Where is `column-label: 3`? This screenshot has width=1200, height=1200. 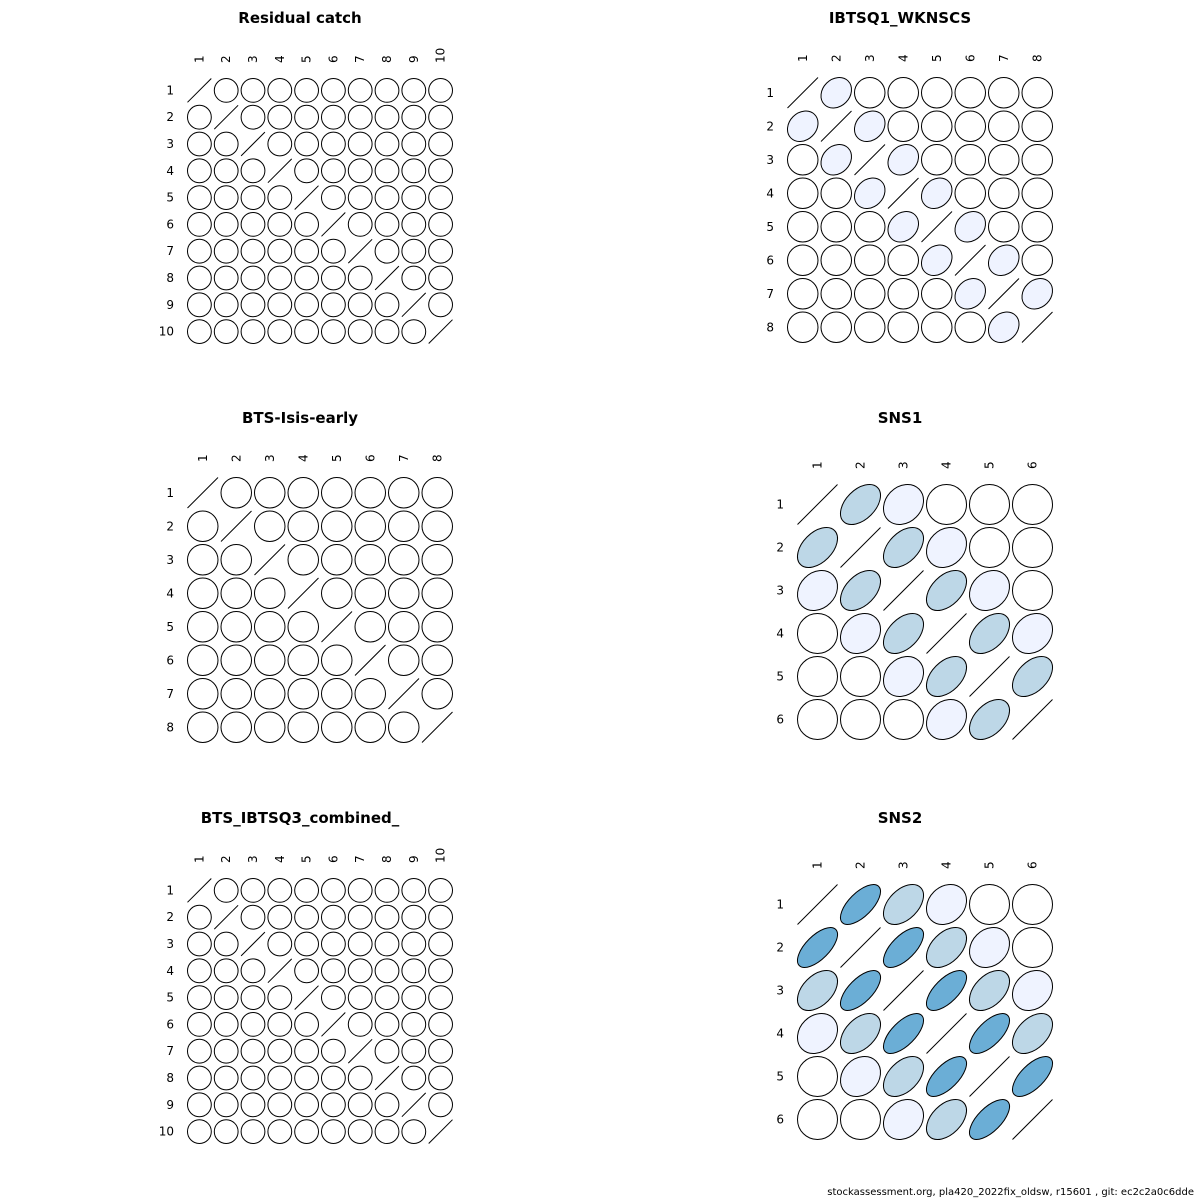 column-label: 3 is located at coordinates (253, 859).